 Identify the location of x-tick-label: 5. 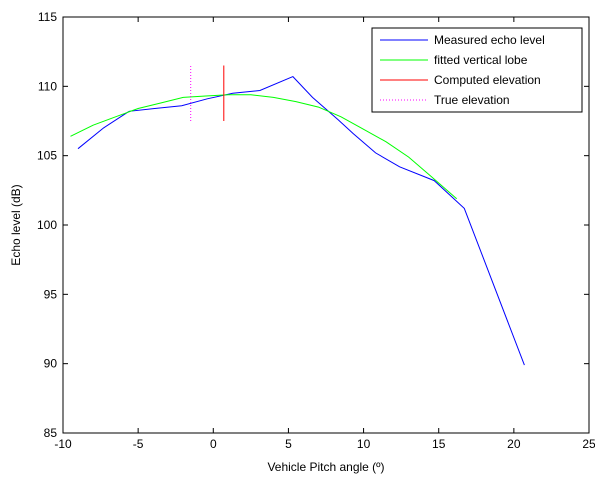
(288, 444).